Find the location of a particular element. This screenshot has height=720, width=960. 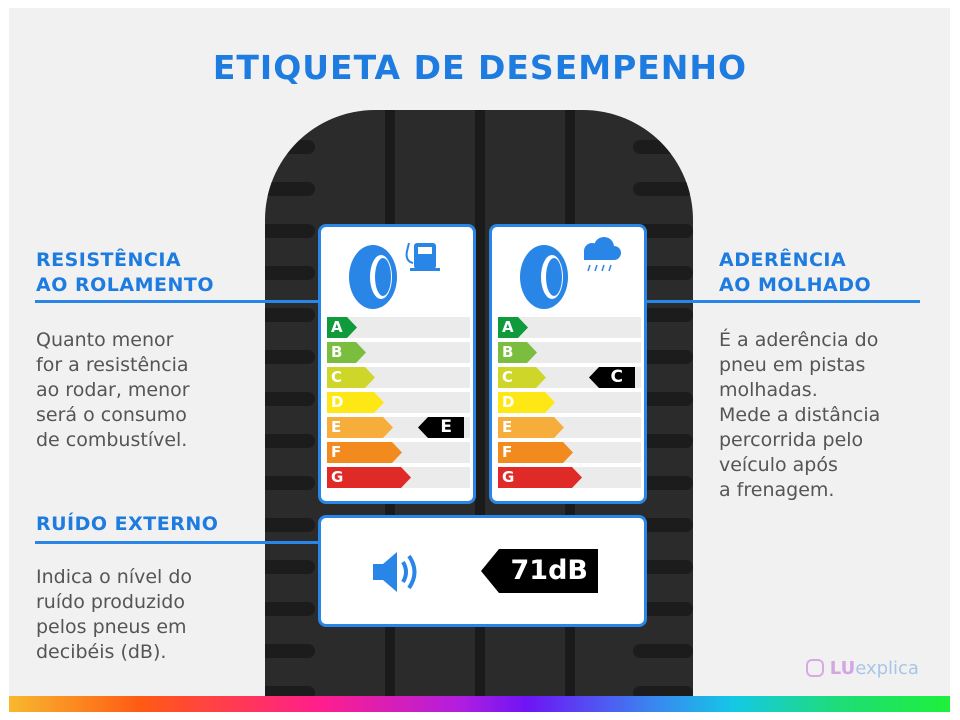

fuel-pump-icon is located at coordinates (422, 256).